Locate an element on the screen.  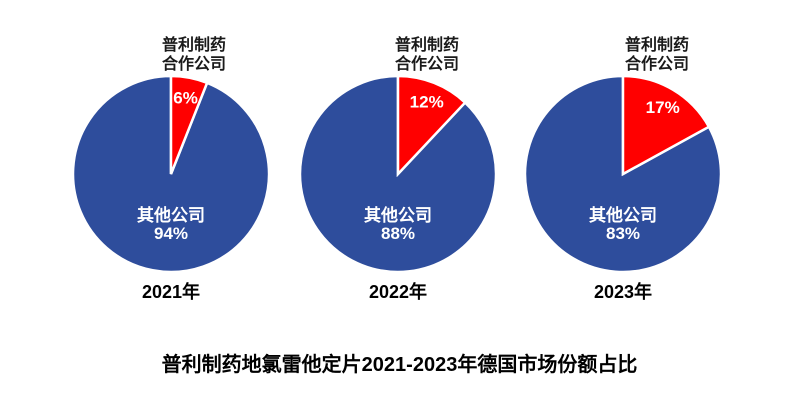
pie-svg: 12% 其他公司 88% is located at coordinates (398, 174).